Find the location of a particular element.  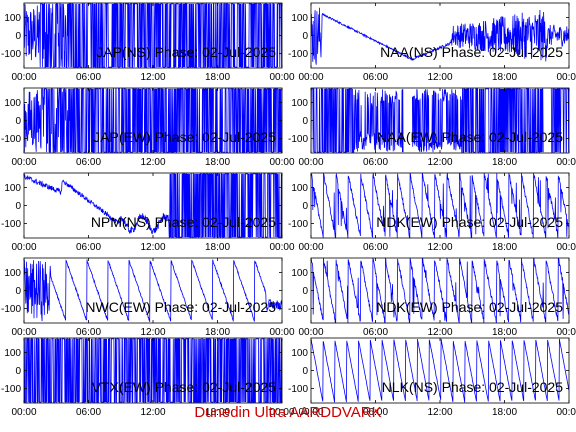

panel-title: NAA(NS) Phase: 02-Jul-2025 is located at coordinates (471, 52).